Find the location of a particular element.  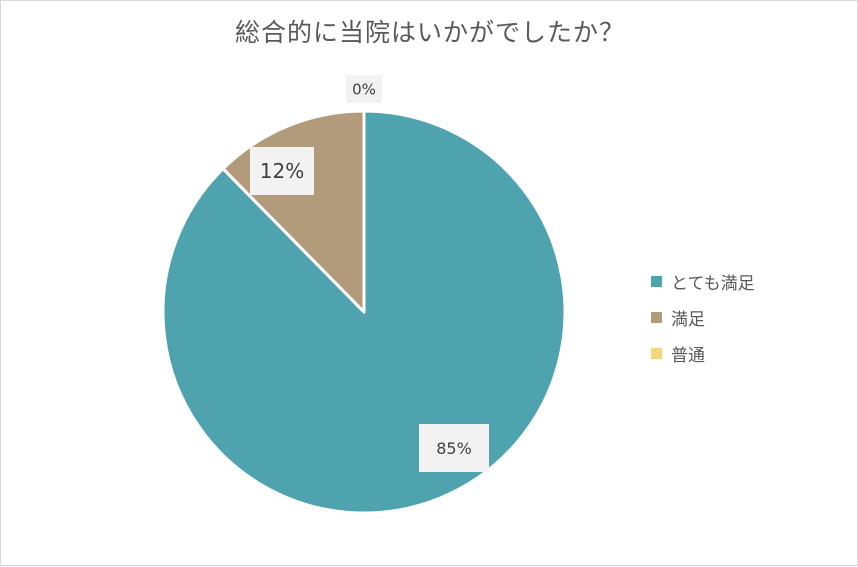

chart-title: 総合的に当院はいかがでしたか？ is located at coordinates (429, 32).